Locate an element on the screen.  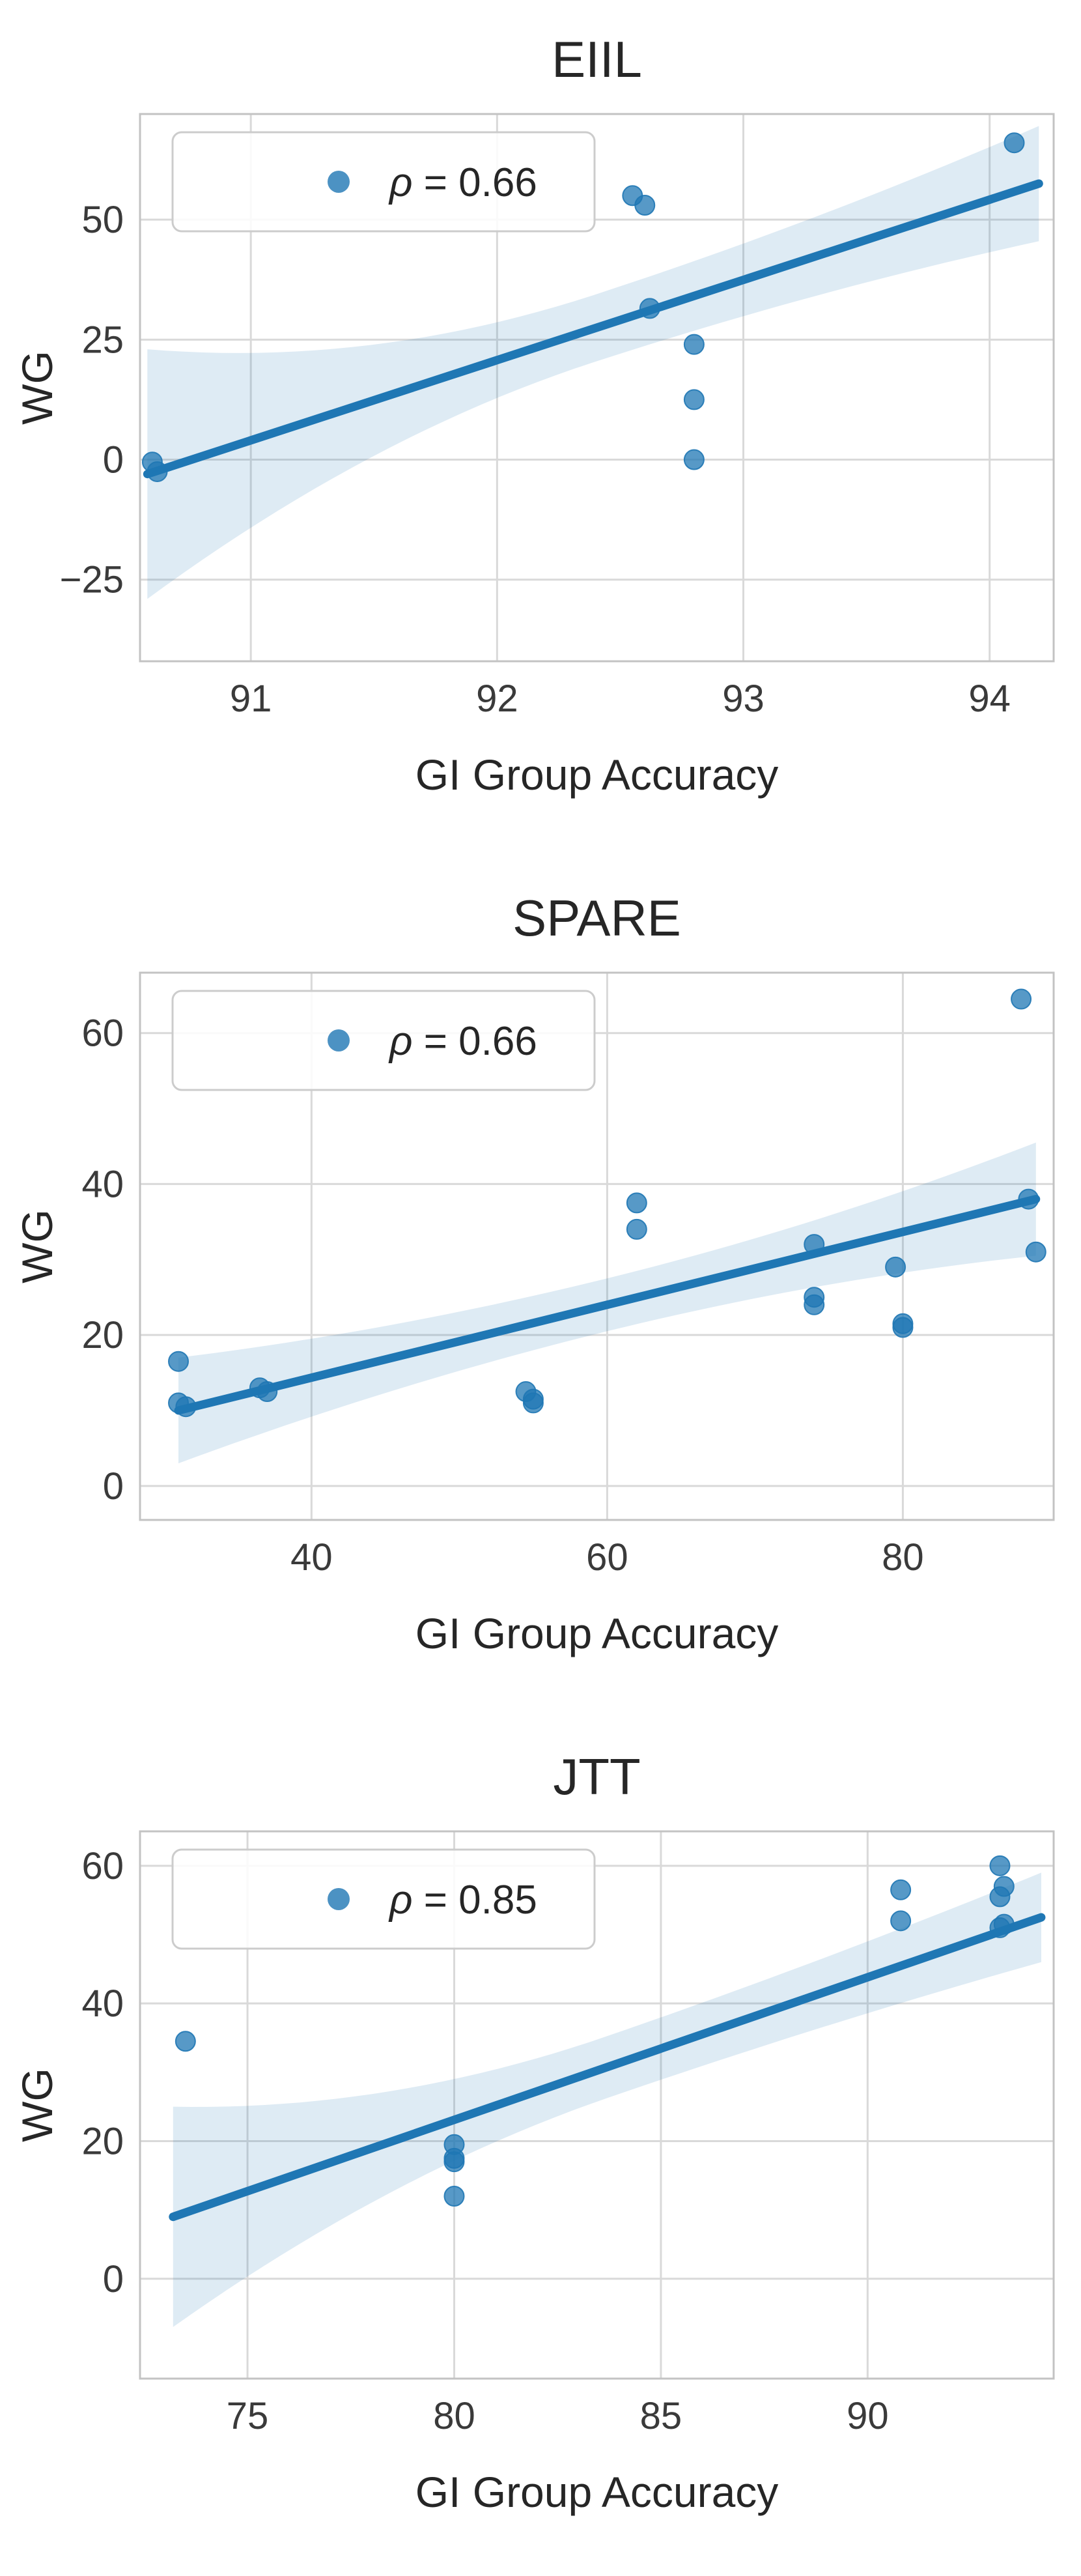
chart-title: EIIL is located at coordinates (597, 59).